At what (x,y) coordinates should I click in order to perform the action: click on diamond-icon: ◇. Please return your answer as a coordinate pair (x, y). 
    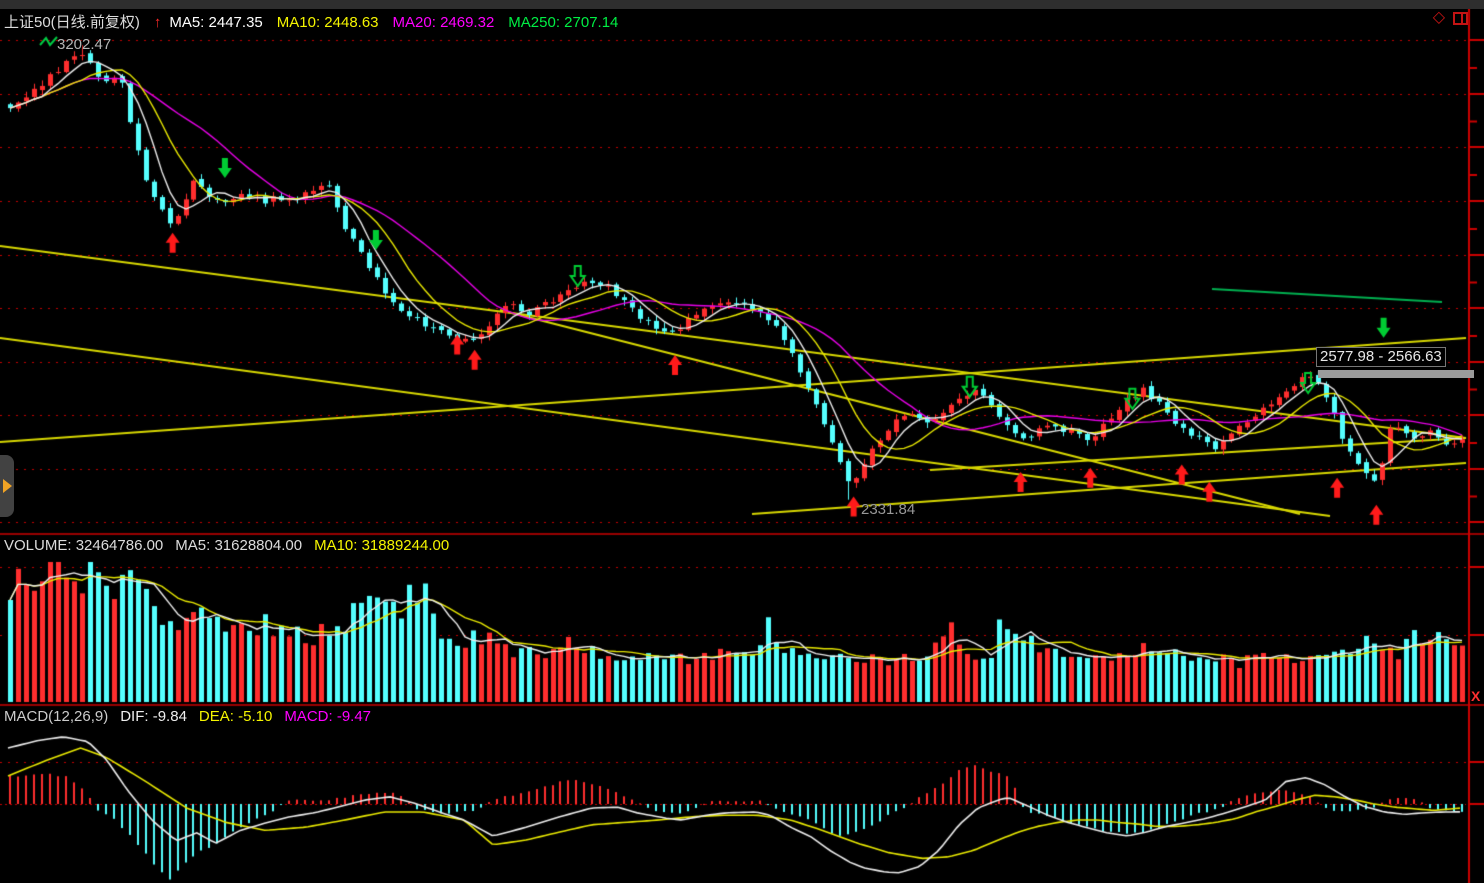
    Looking at the image, I should click on (1438, 17).